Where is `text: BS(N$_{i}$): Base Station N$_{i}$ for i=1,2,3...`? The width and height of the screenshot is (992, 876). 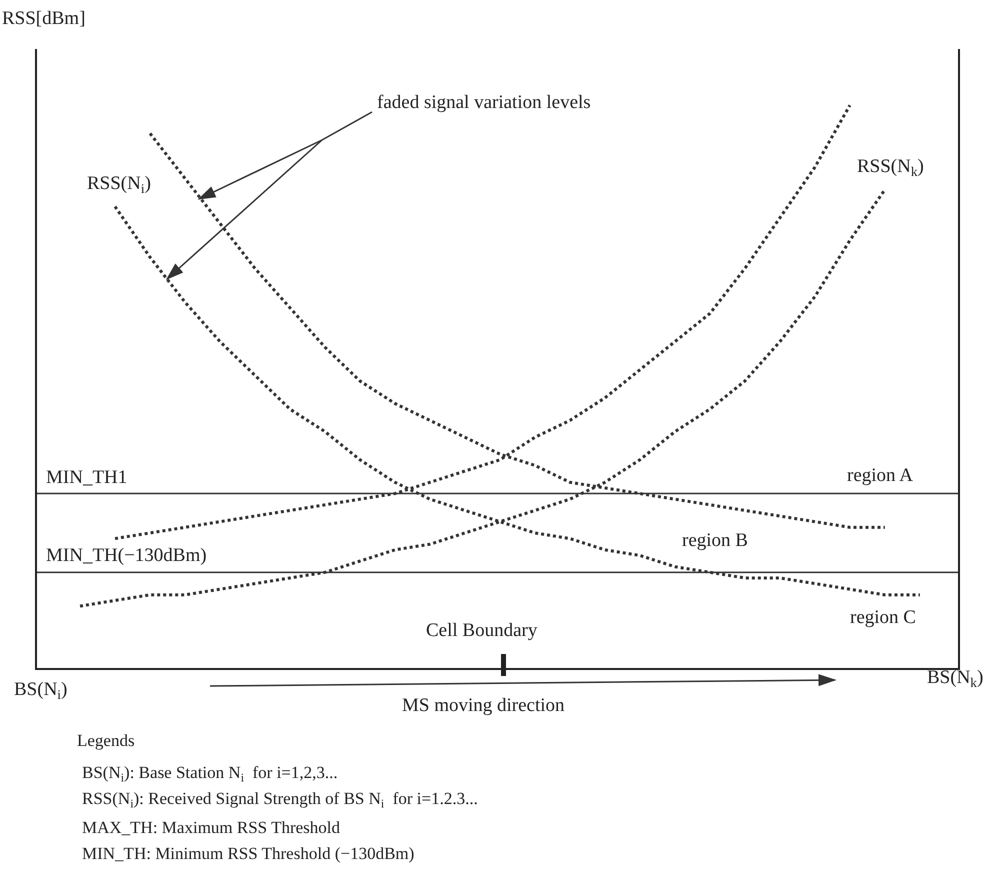
text: BS(N$_{i}$): Base Station N$_{i}$ for i=1,2,3... is located at coordinates (210, 774).